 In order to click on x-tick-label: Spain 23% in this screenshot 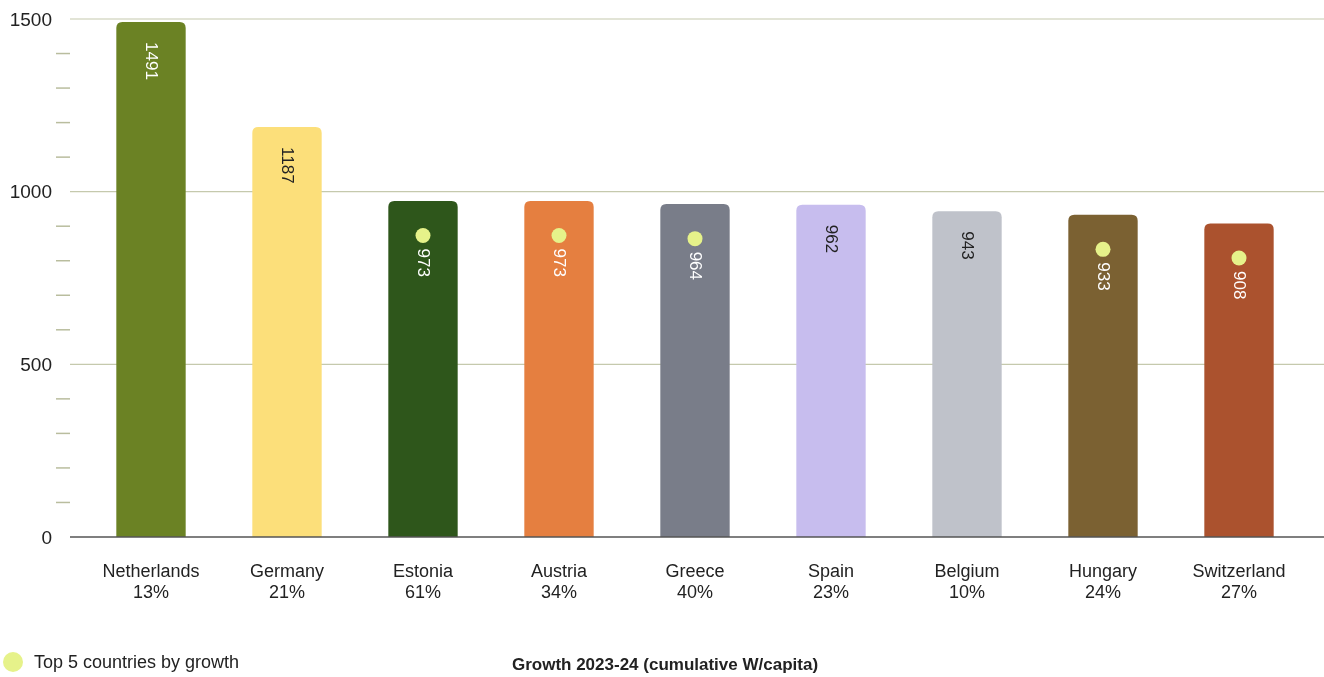, I will do `click(831, 581)`.